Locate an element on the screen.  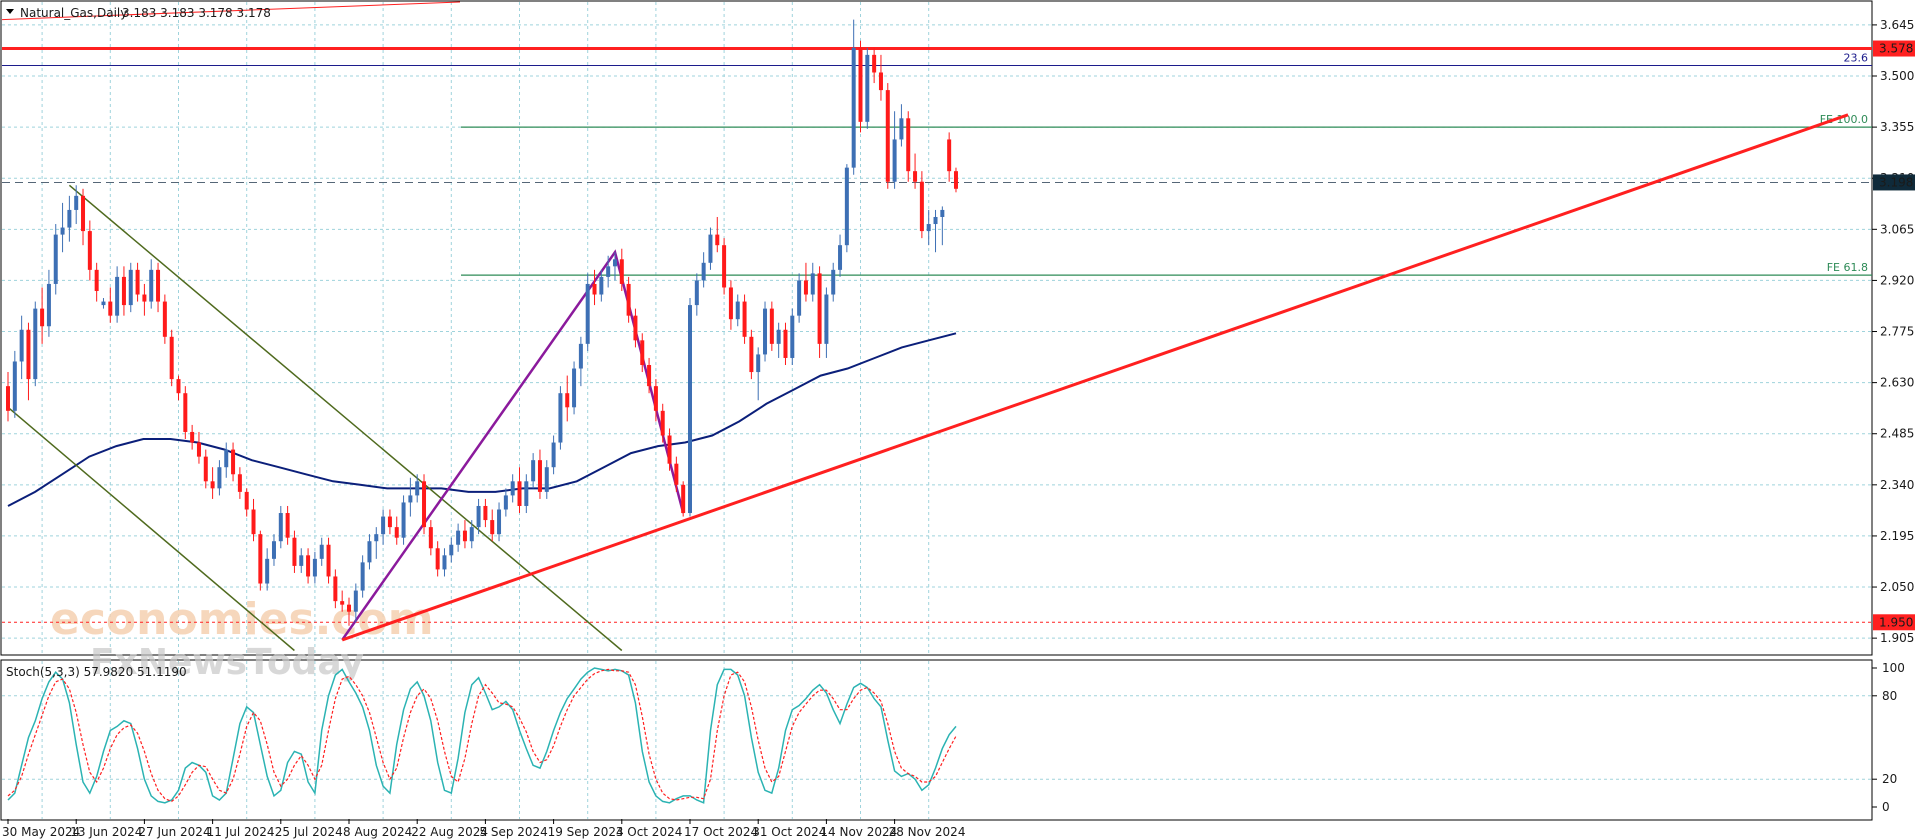
time-tick-label: 13 Jun 2024 is located at coordinates (106, 832).